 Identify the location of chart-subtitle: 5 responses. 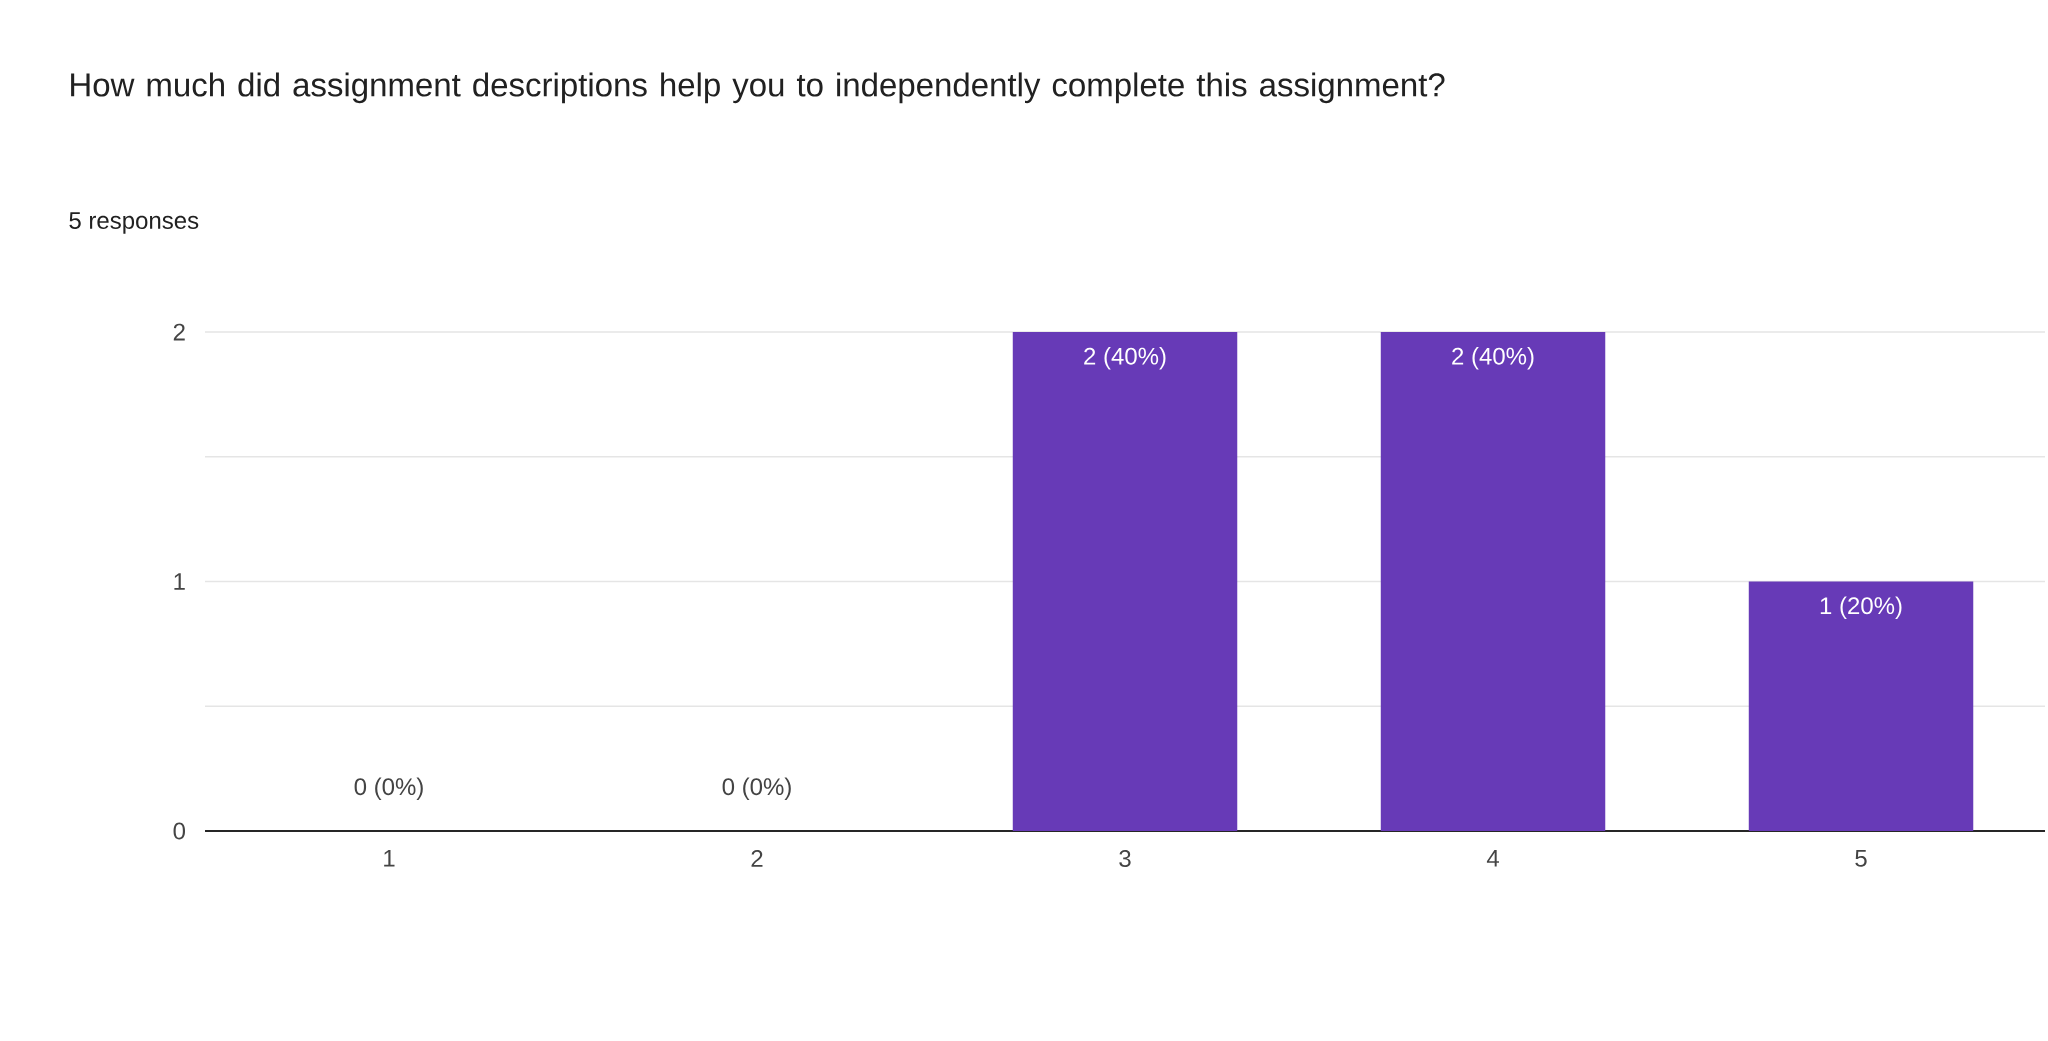
(134, 223).